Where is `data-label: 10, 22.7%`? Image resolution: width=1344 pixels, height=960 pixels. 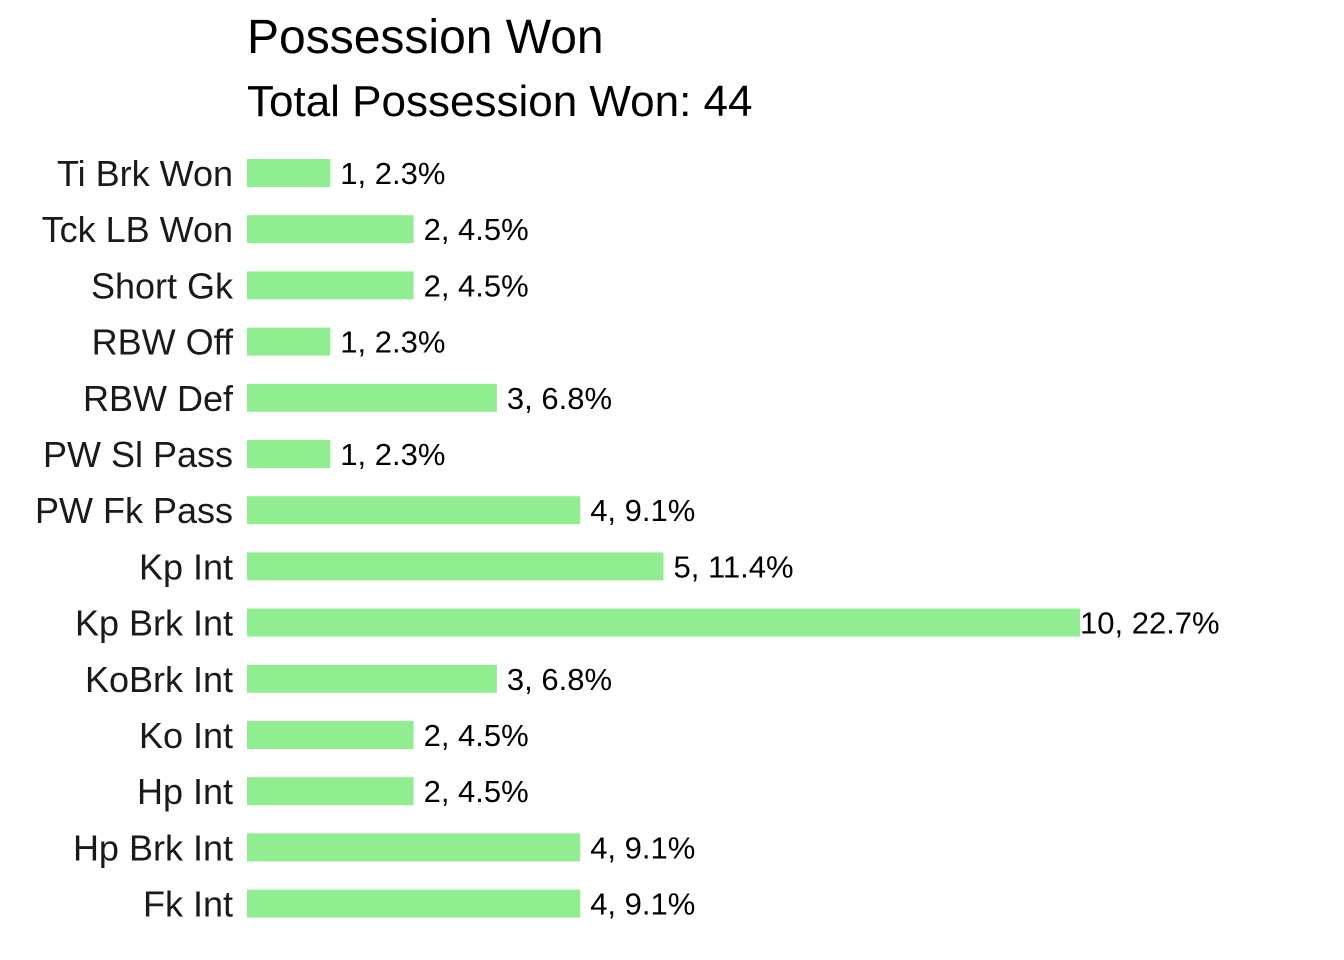 data-label: 10, 22.7% is located at coordinates (1150, 623).